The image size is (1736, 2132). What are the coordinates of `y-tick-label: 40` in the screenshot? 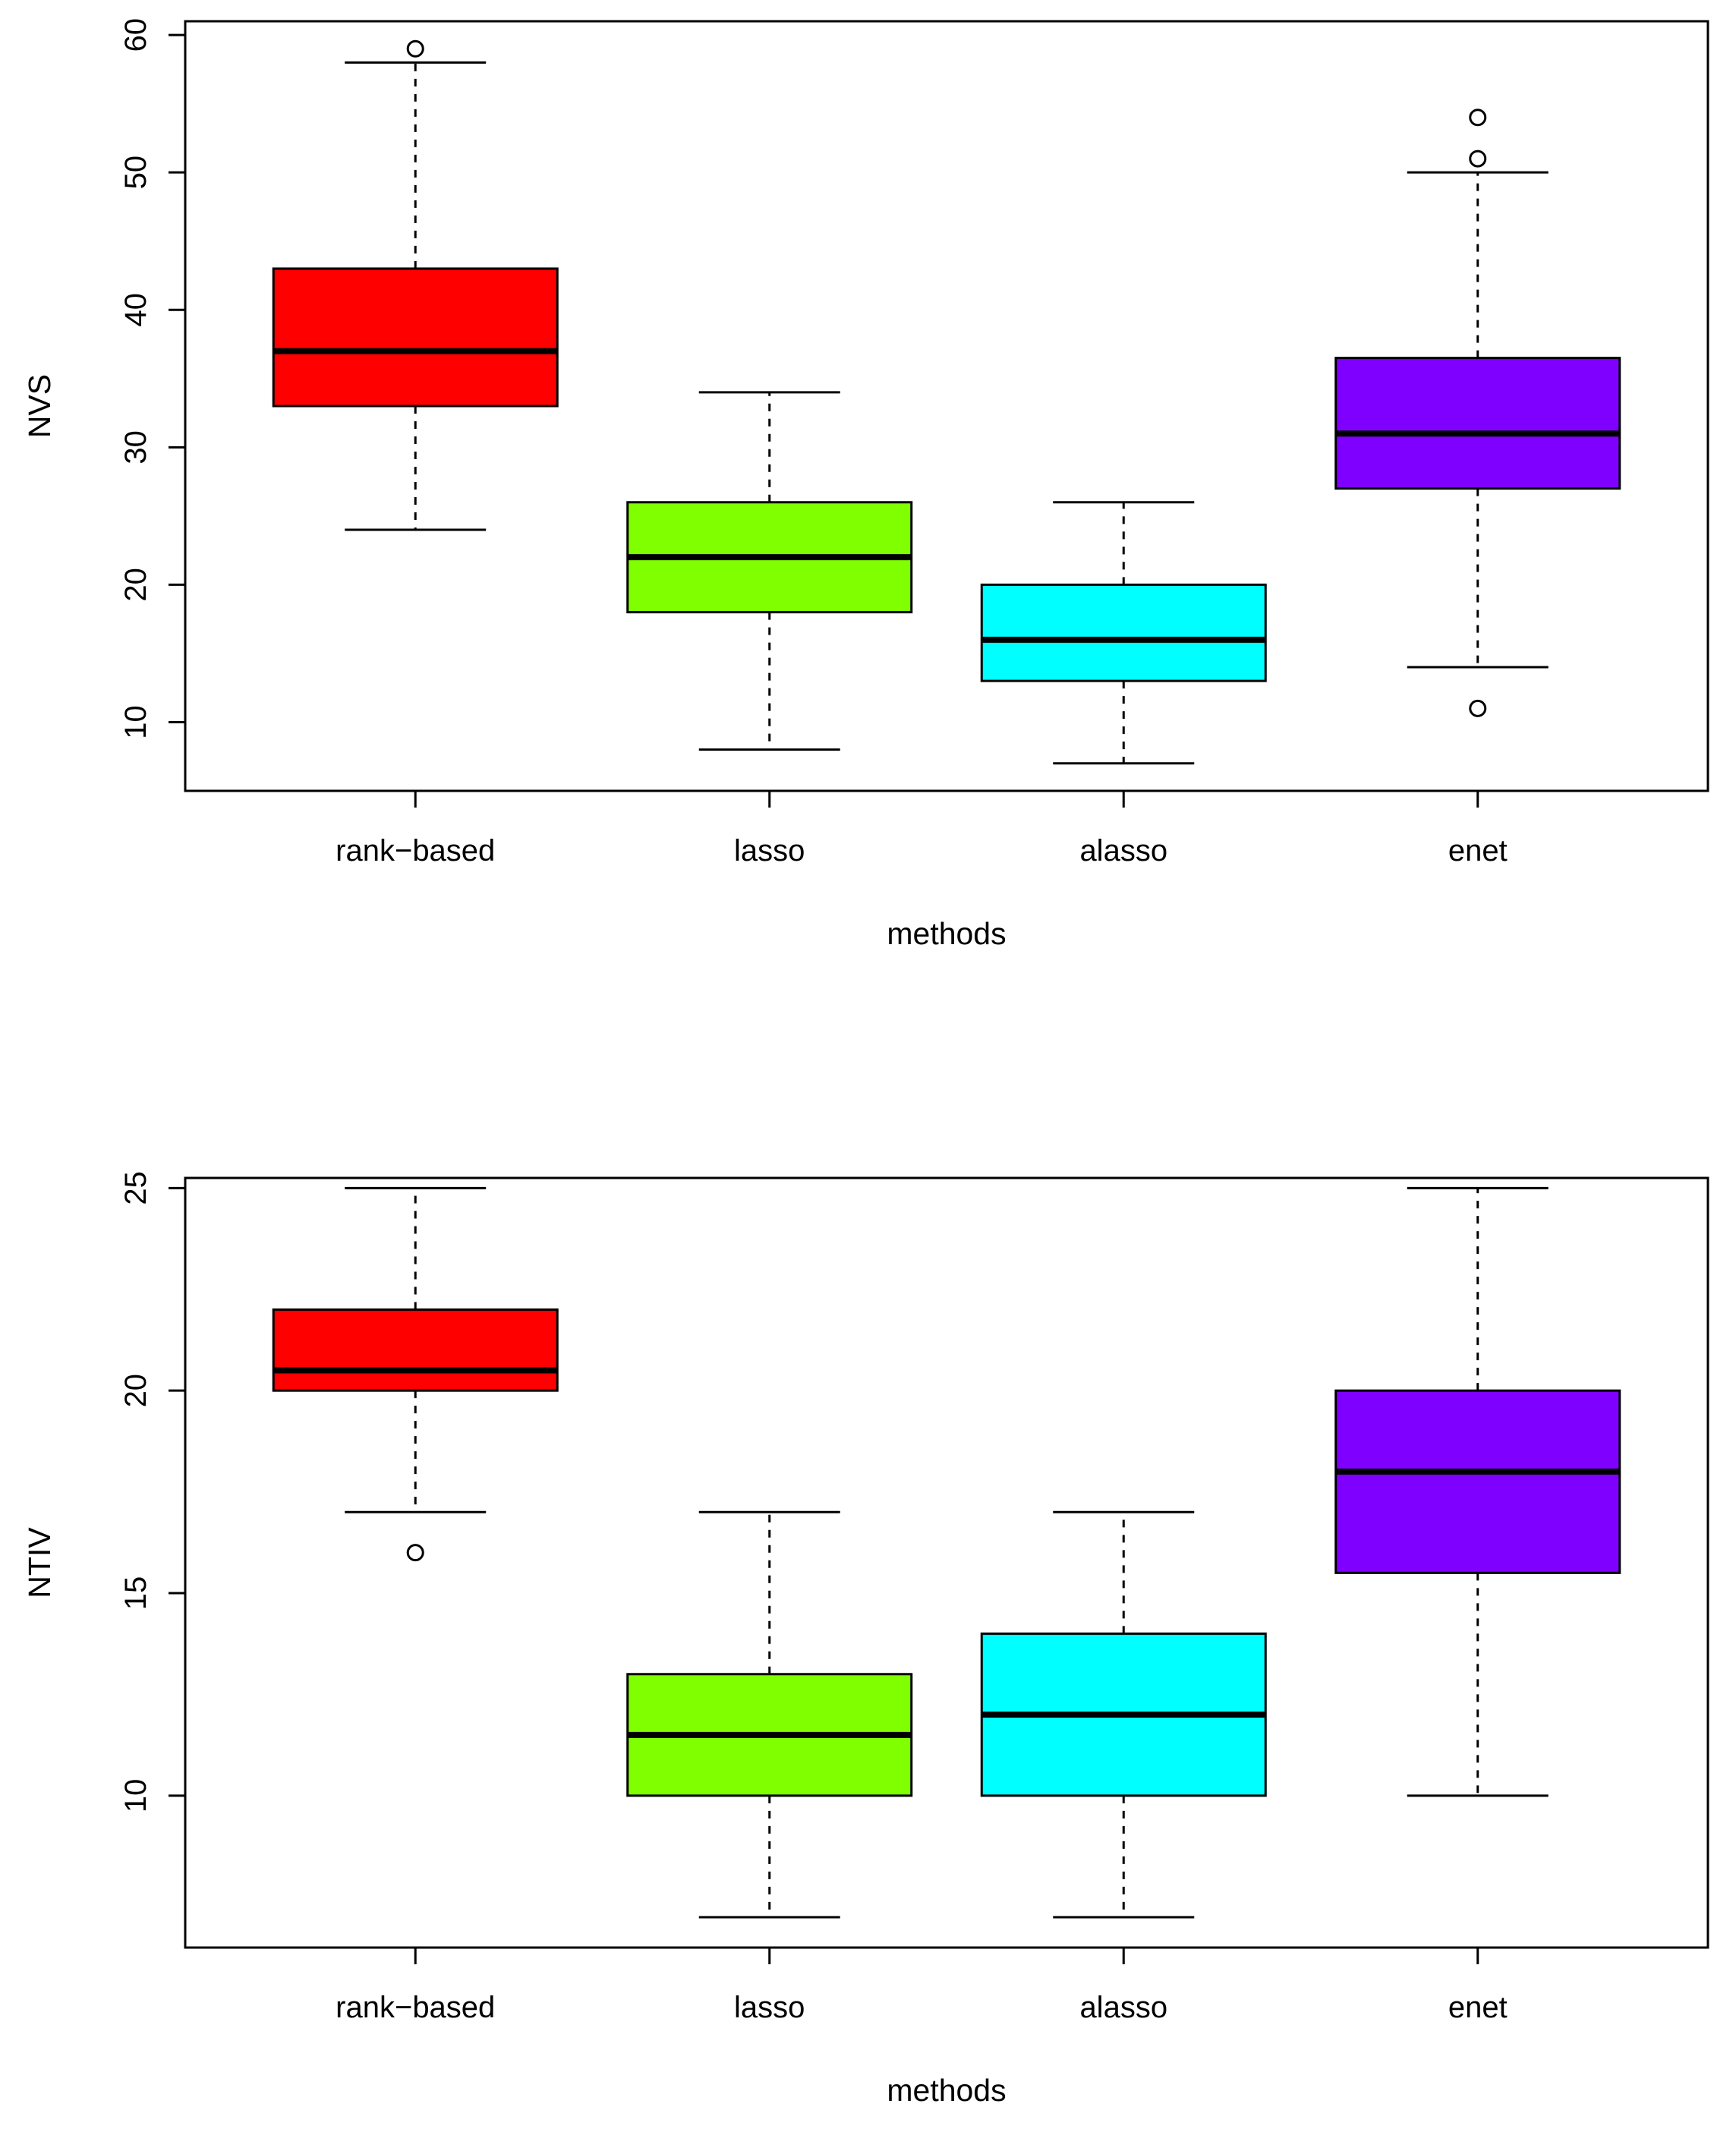 It's located at (136, 310).